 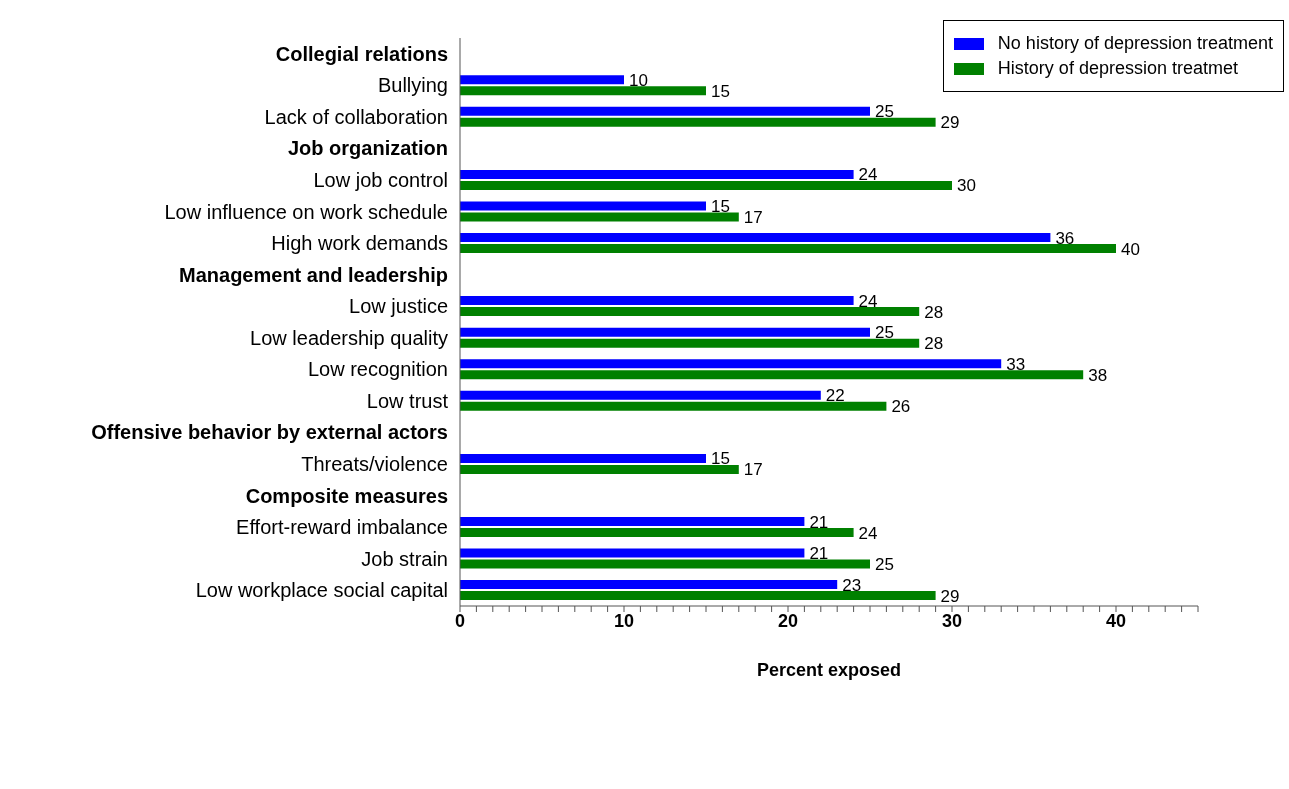 I want to click on data-label: 36, so click(x=1065, y=238).